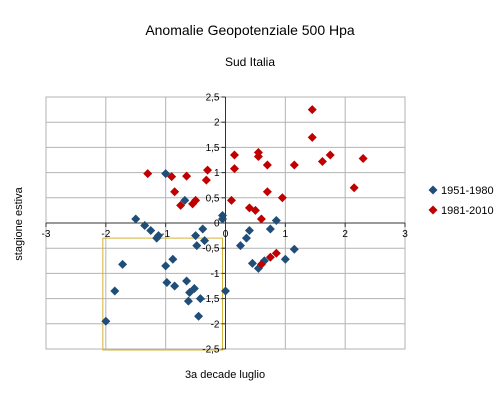  I want to click on x-tick-label: -1, so click(165, 234).